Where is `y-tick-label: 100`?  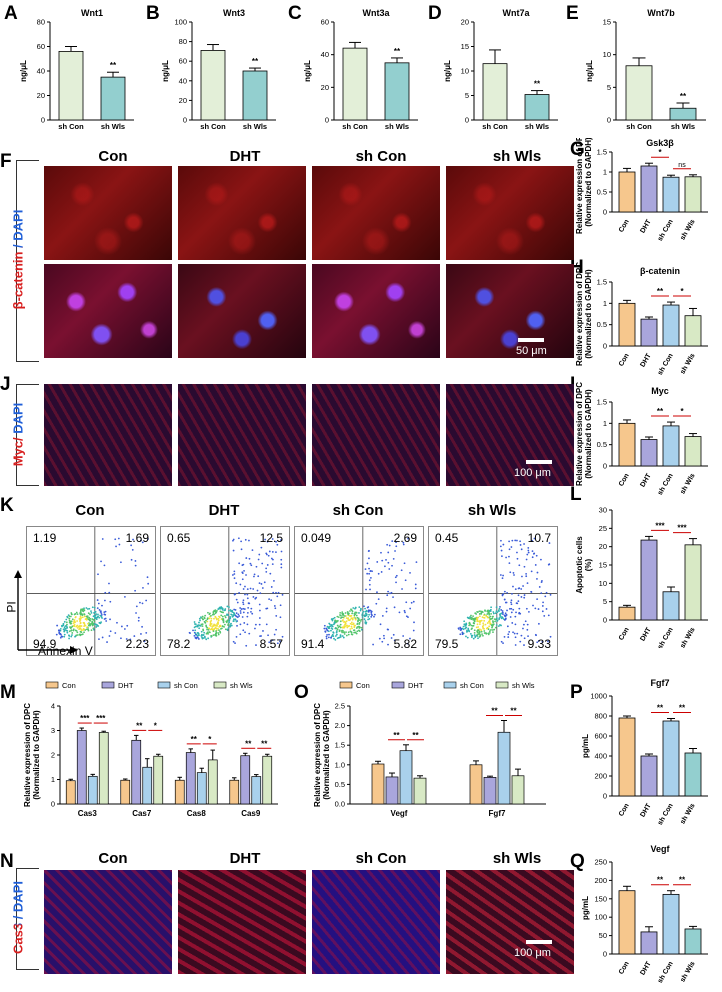 y-tick-label: 100 is located at coordinates (180, 22).